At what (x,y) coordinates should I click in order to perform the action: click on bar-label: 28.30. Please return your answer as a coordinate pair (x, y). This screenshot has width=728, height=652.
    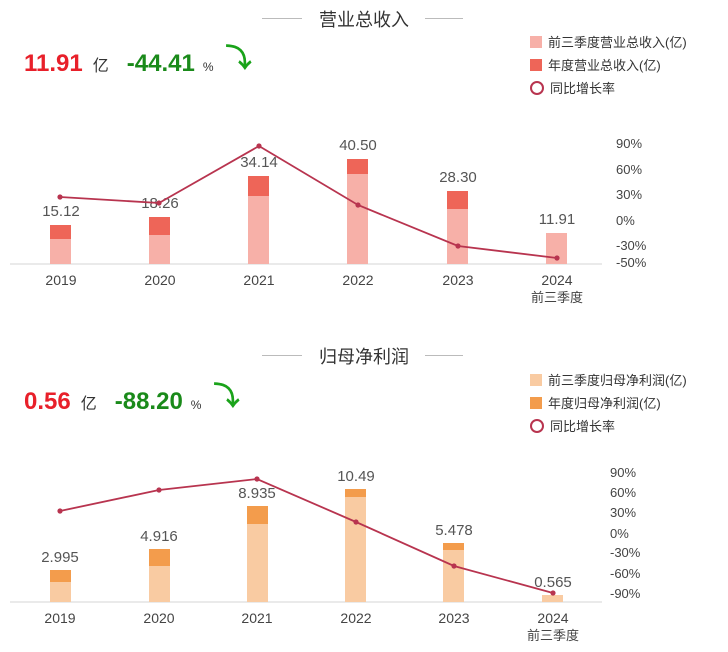
    Looking at the image, I should click on (458, 177).